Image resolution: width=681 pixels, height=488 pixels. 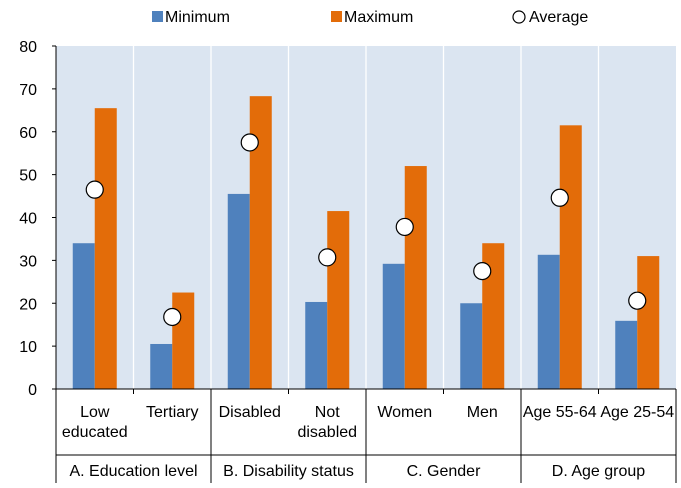 What do you see at coordinates (28, 261) in the screenshot?
I see `y-tick-label: 30` at bounding box center [28, 261].